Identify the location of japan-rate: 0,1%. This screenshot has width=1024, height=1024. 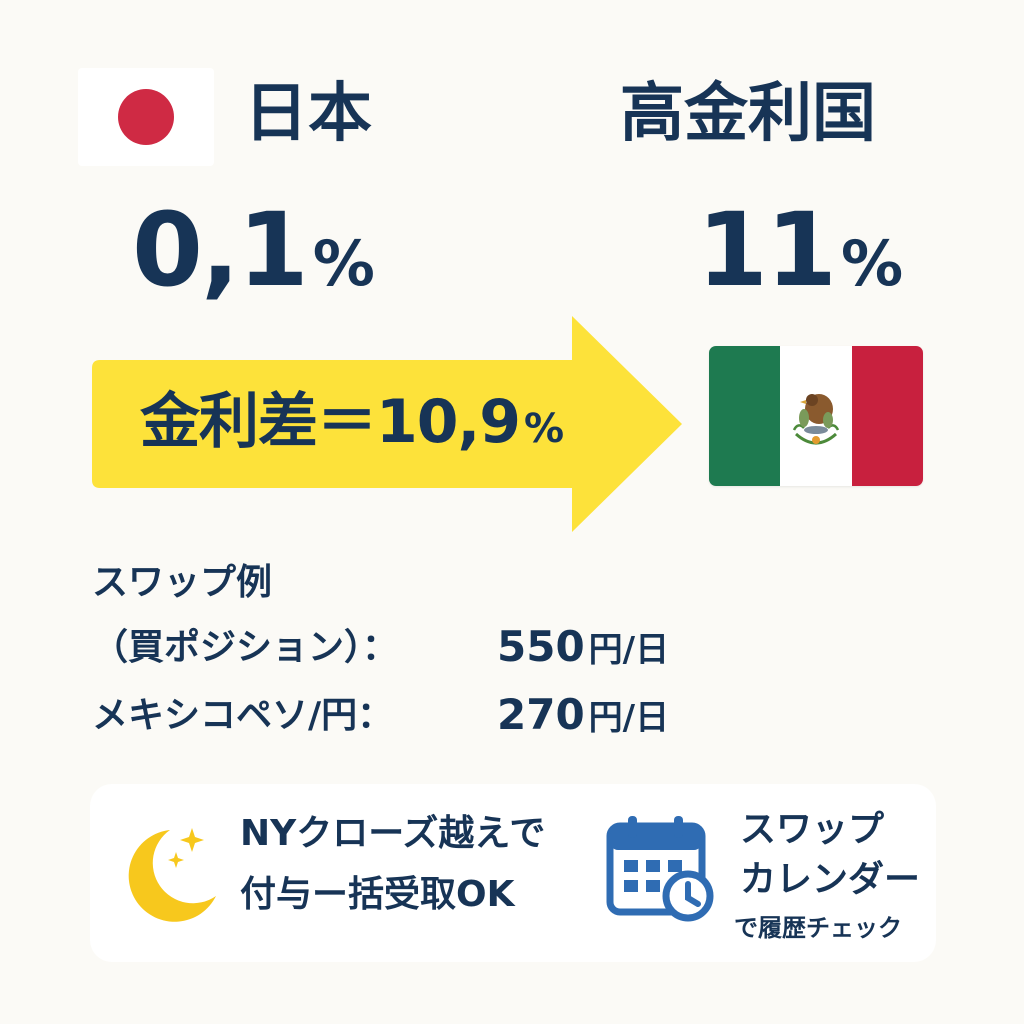
(253, 251).